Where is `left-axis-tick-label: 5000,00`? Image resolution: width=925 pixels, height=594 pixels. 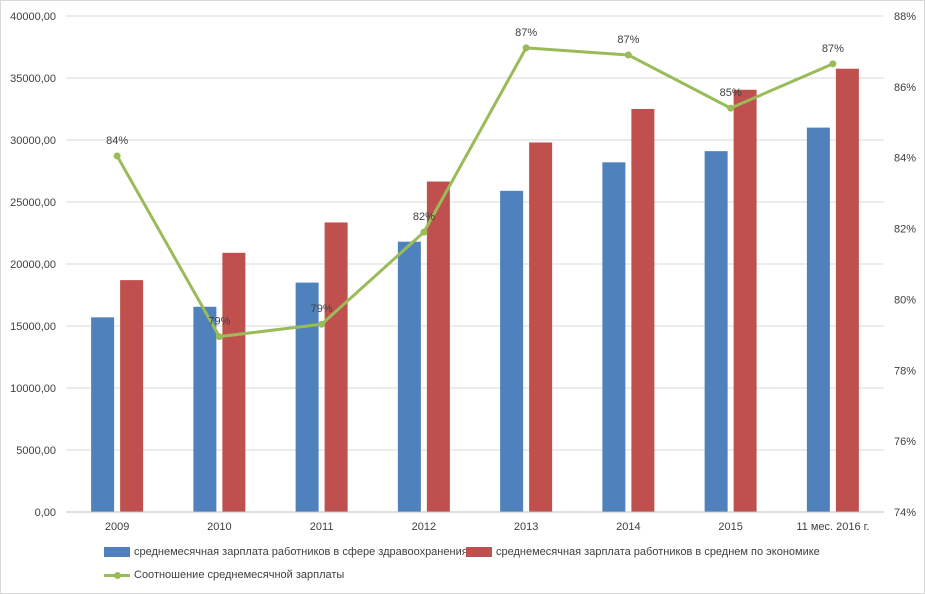
left-axis-tick-label: 5000,00 is located at coordinates (36, 451).